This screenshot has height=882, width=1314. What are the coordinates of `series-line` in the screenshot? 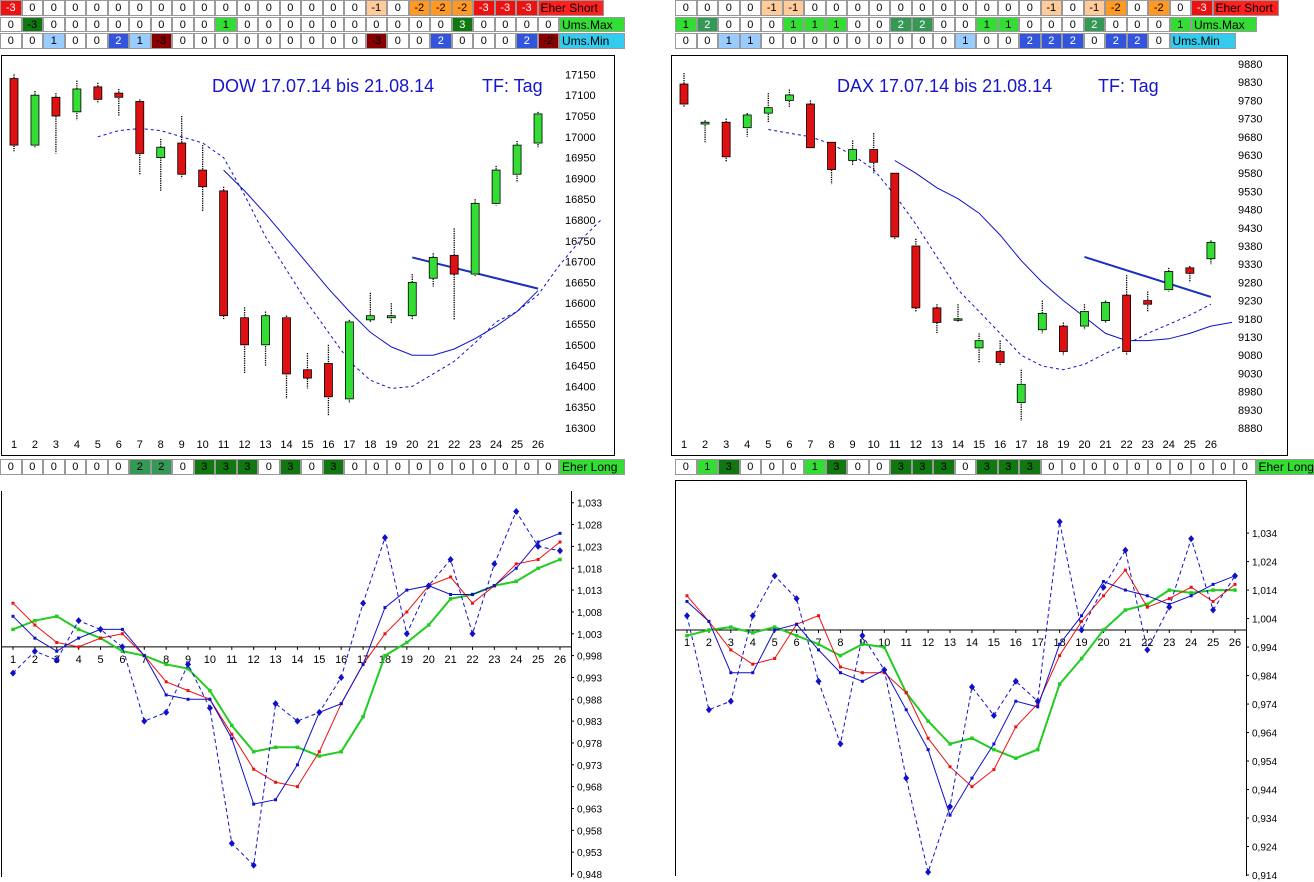 It's located at (961, 695).